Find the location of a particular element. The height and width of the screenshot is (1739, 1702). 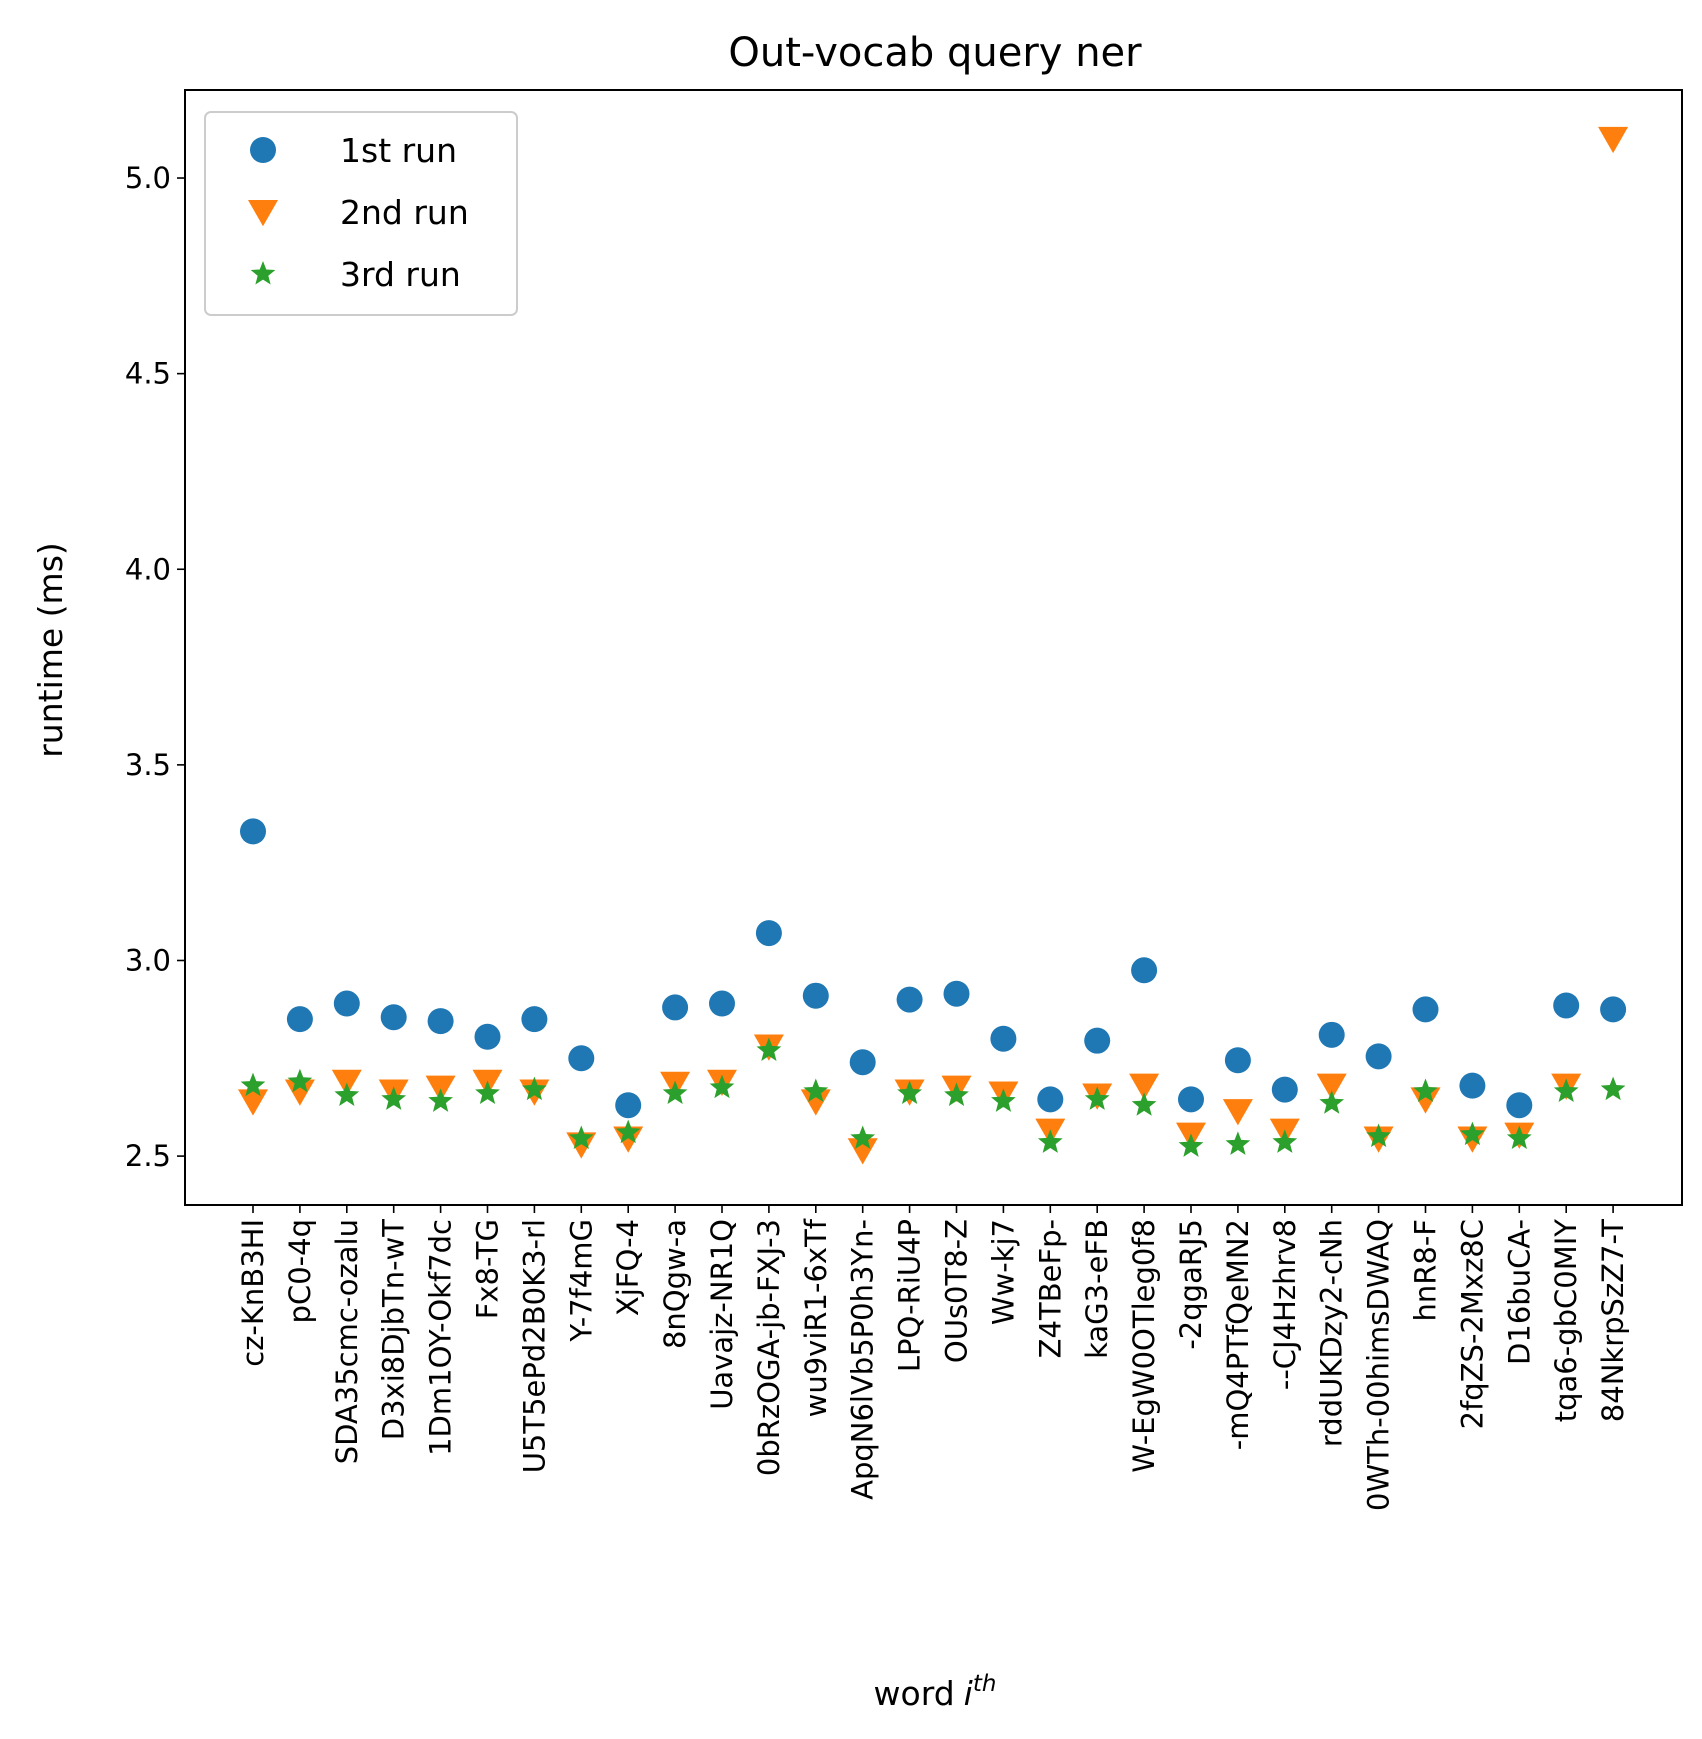

legend: 1st run 2nd run 3rd run is located at coordinates (361, 213).